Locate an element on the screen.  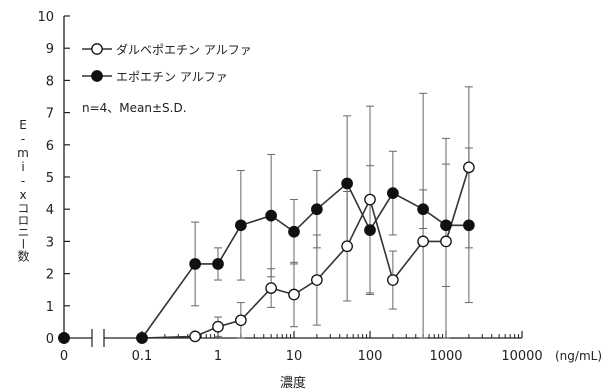
y-tick-label: 7 is located at coordinates (50, 114).